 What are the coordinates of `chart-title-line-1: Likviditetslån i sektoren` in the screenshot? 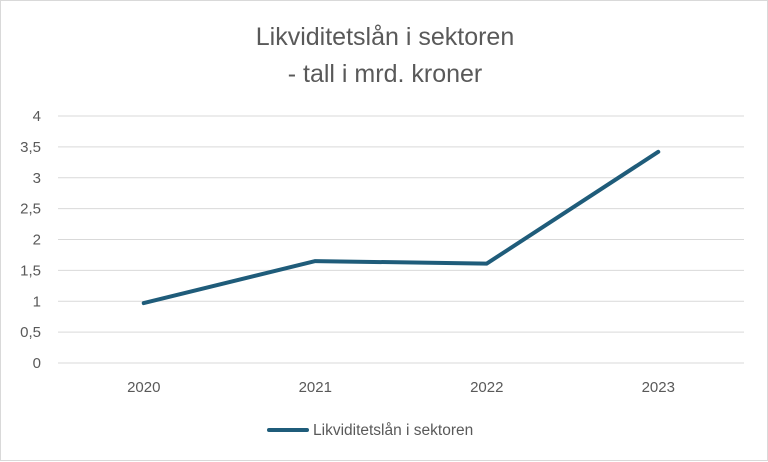 It's located at (385, 37).